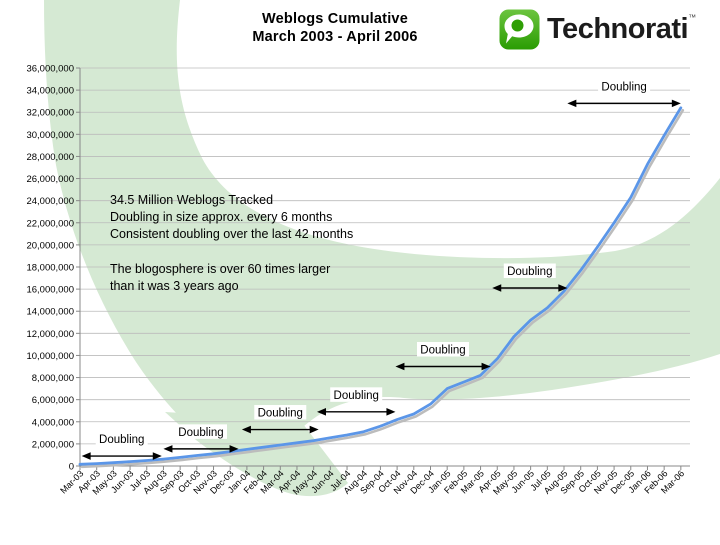  Describe the element at coordinates (50, 223) in the screenshot. I see `svg-text: 22,000,000` at that location.